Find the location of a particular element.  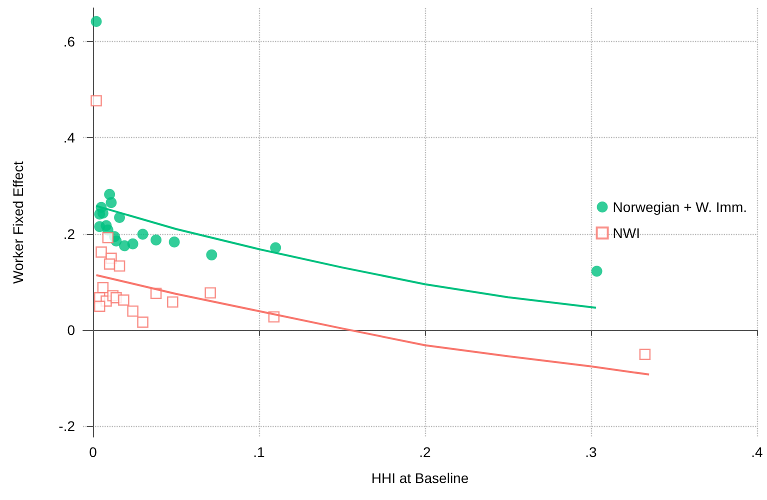

x-tick-label: .1 is located at coordinates (259, 452).